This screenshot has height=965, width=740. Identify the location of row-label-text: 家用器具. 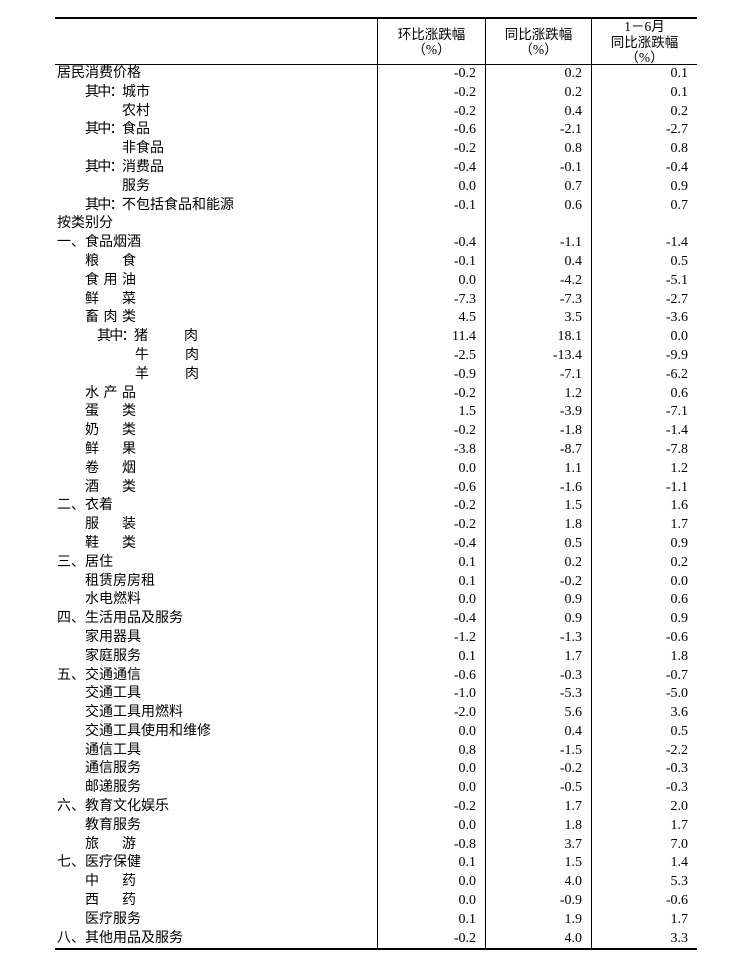
(113, 637).